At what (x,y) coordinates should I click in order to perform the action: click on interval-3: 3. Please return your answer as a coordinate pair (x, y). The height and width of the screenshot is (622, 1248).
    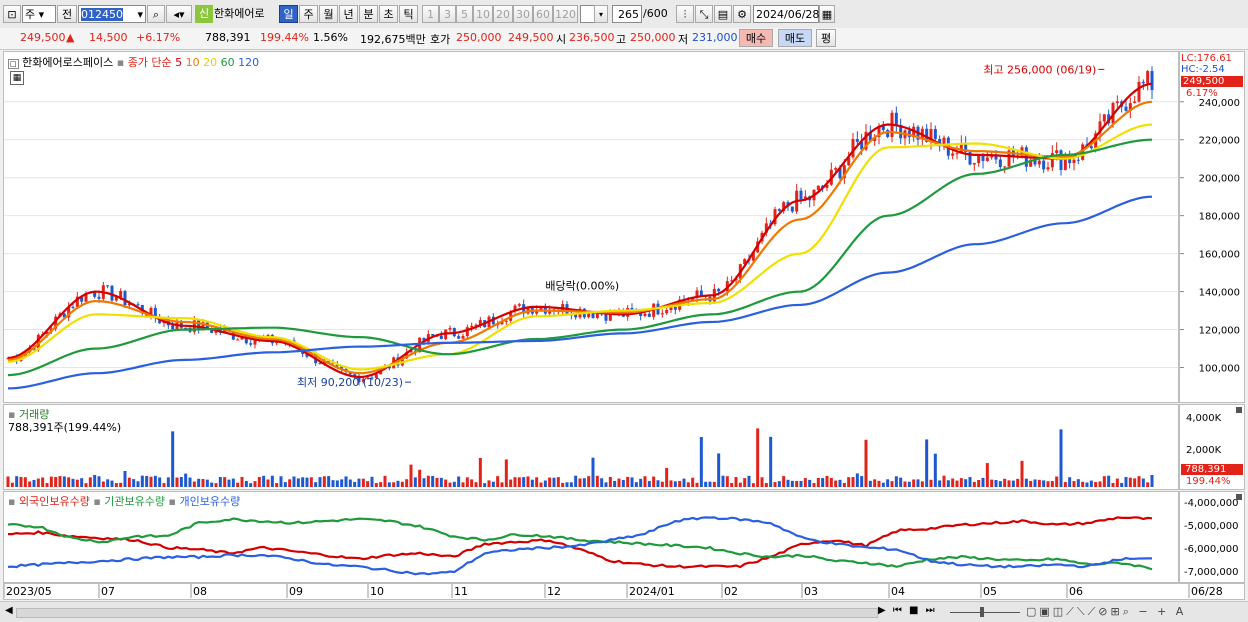
    Looking at the image, I should click on (447, 14).